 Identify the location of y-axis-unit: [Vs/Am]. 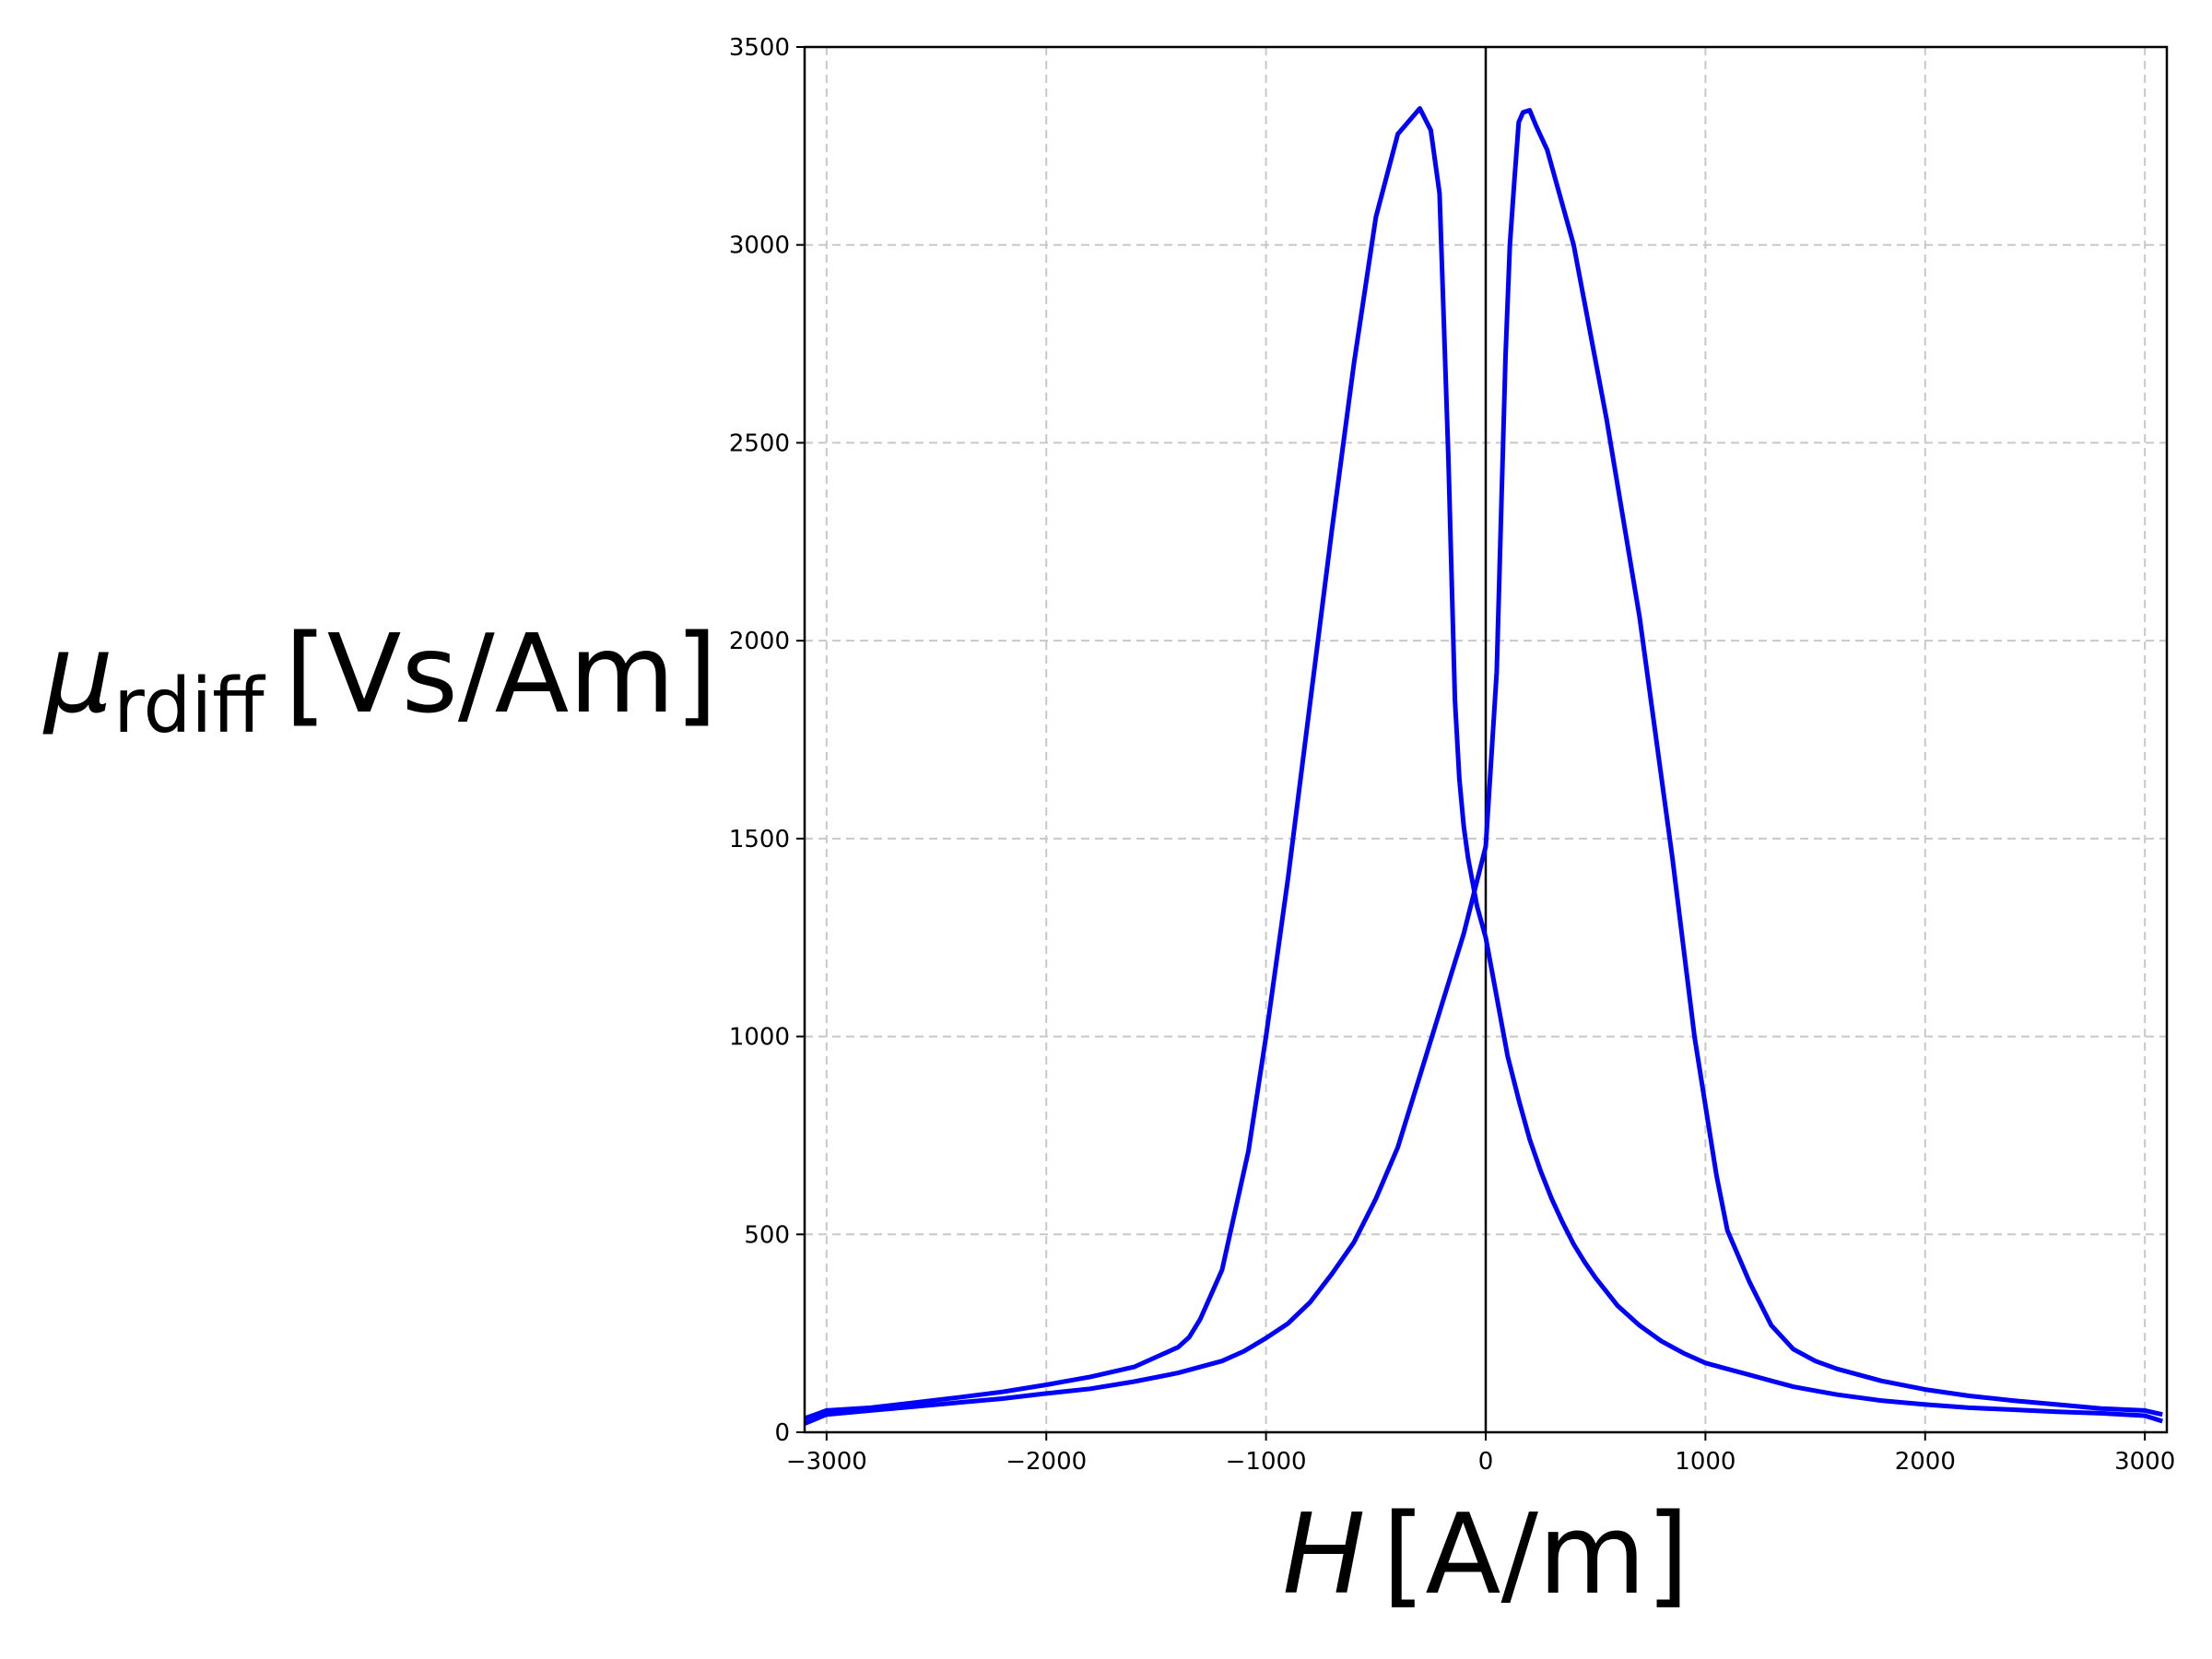
(501, 673).